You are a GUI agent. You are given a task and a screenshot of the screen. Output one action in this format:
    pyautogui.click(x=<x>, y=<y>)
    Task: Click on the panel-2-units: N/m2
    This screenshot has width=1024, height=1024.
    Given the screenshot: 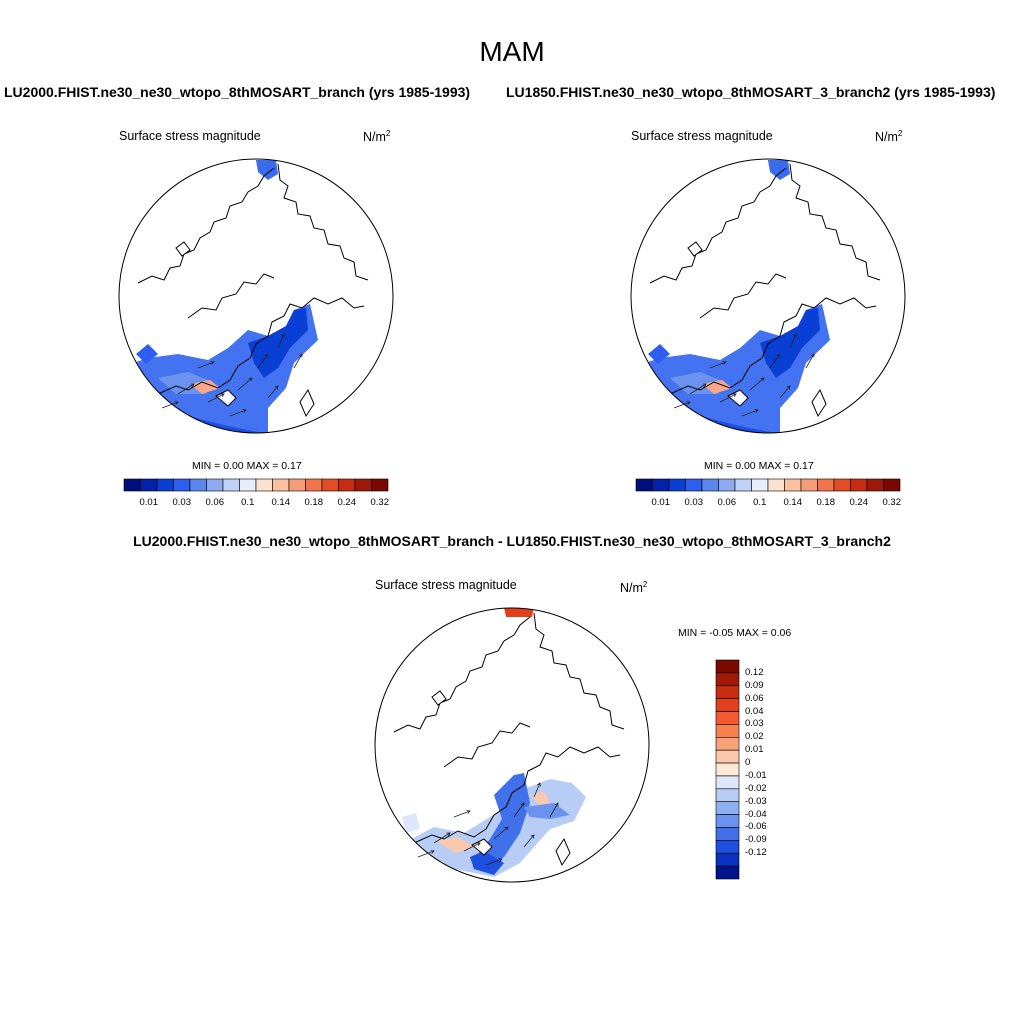 What is the action you would take?
    pyautogui.click(x=889, y=136)
    